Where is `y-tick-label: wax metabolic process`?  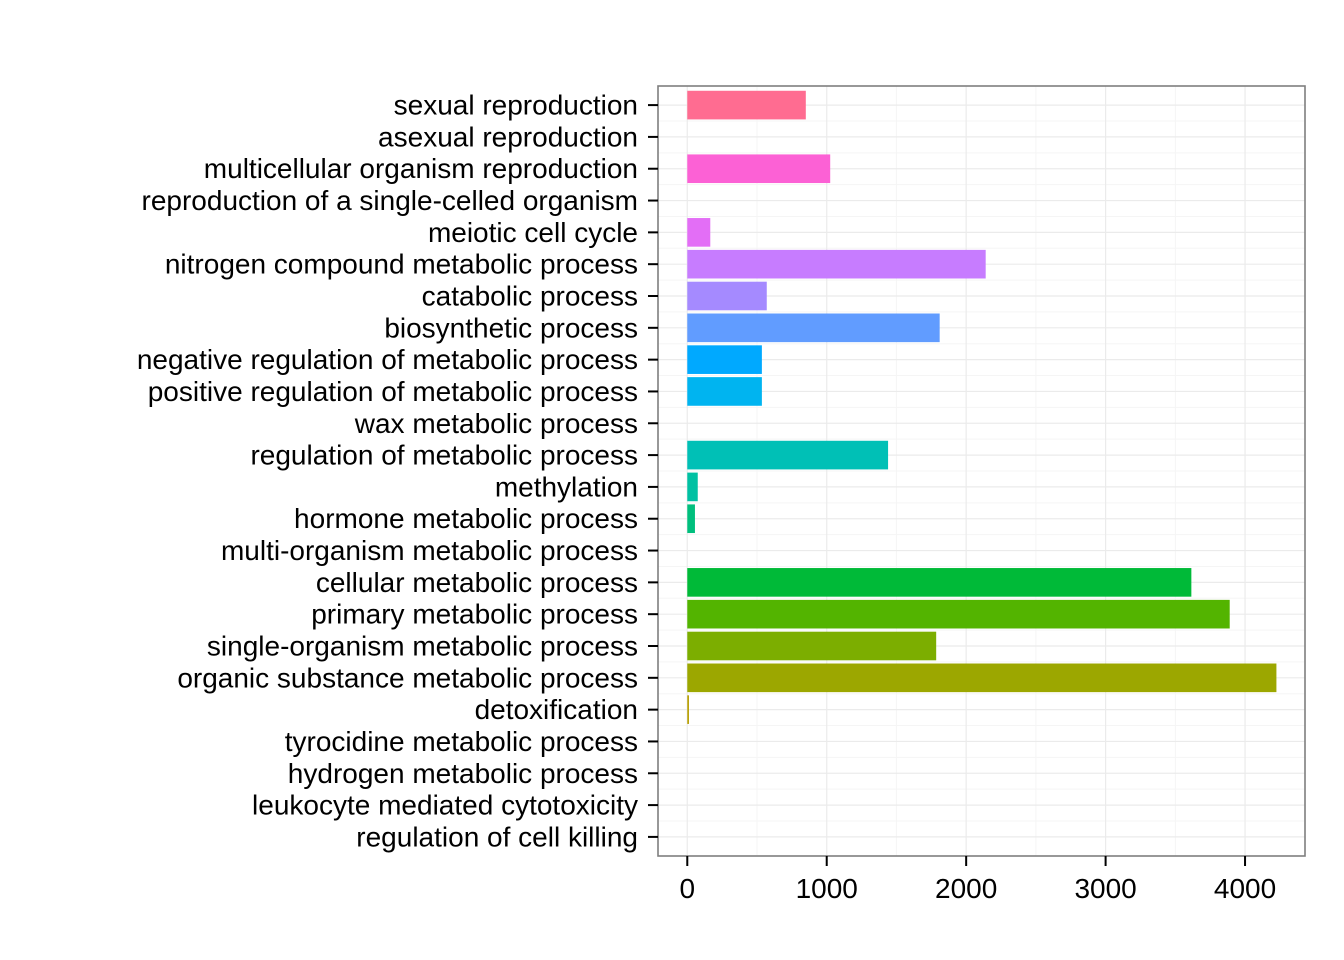 y-tick-label: wax metabolic process is located at coordinates (496, 423).